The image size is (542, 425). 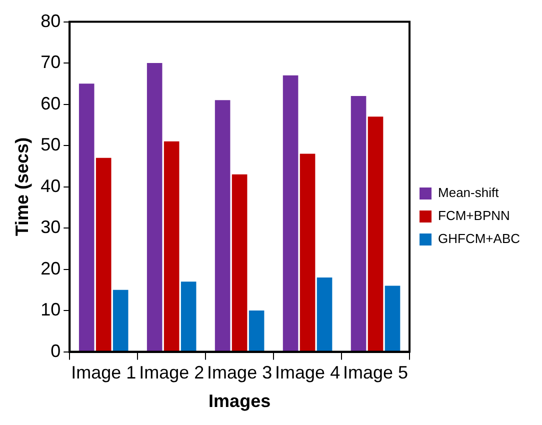 I want to click on y-tick-label: 0, so click(x=55, y=350).